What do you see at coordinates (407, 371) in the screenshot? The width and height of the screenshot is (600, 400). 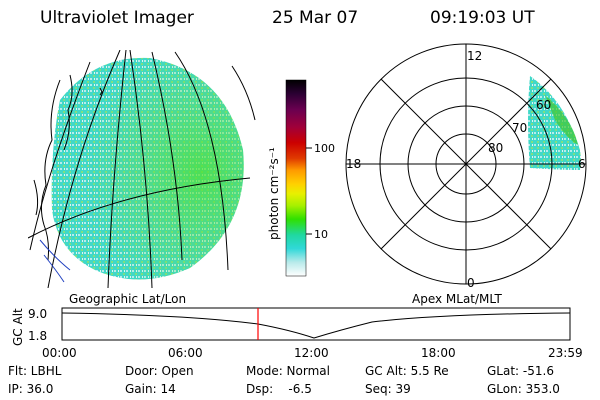 I see `status-gc-alt: GC Alt: 5.5 Re` at bounding box center [407, 371].